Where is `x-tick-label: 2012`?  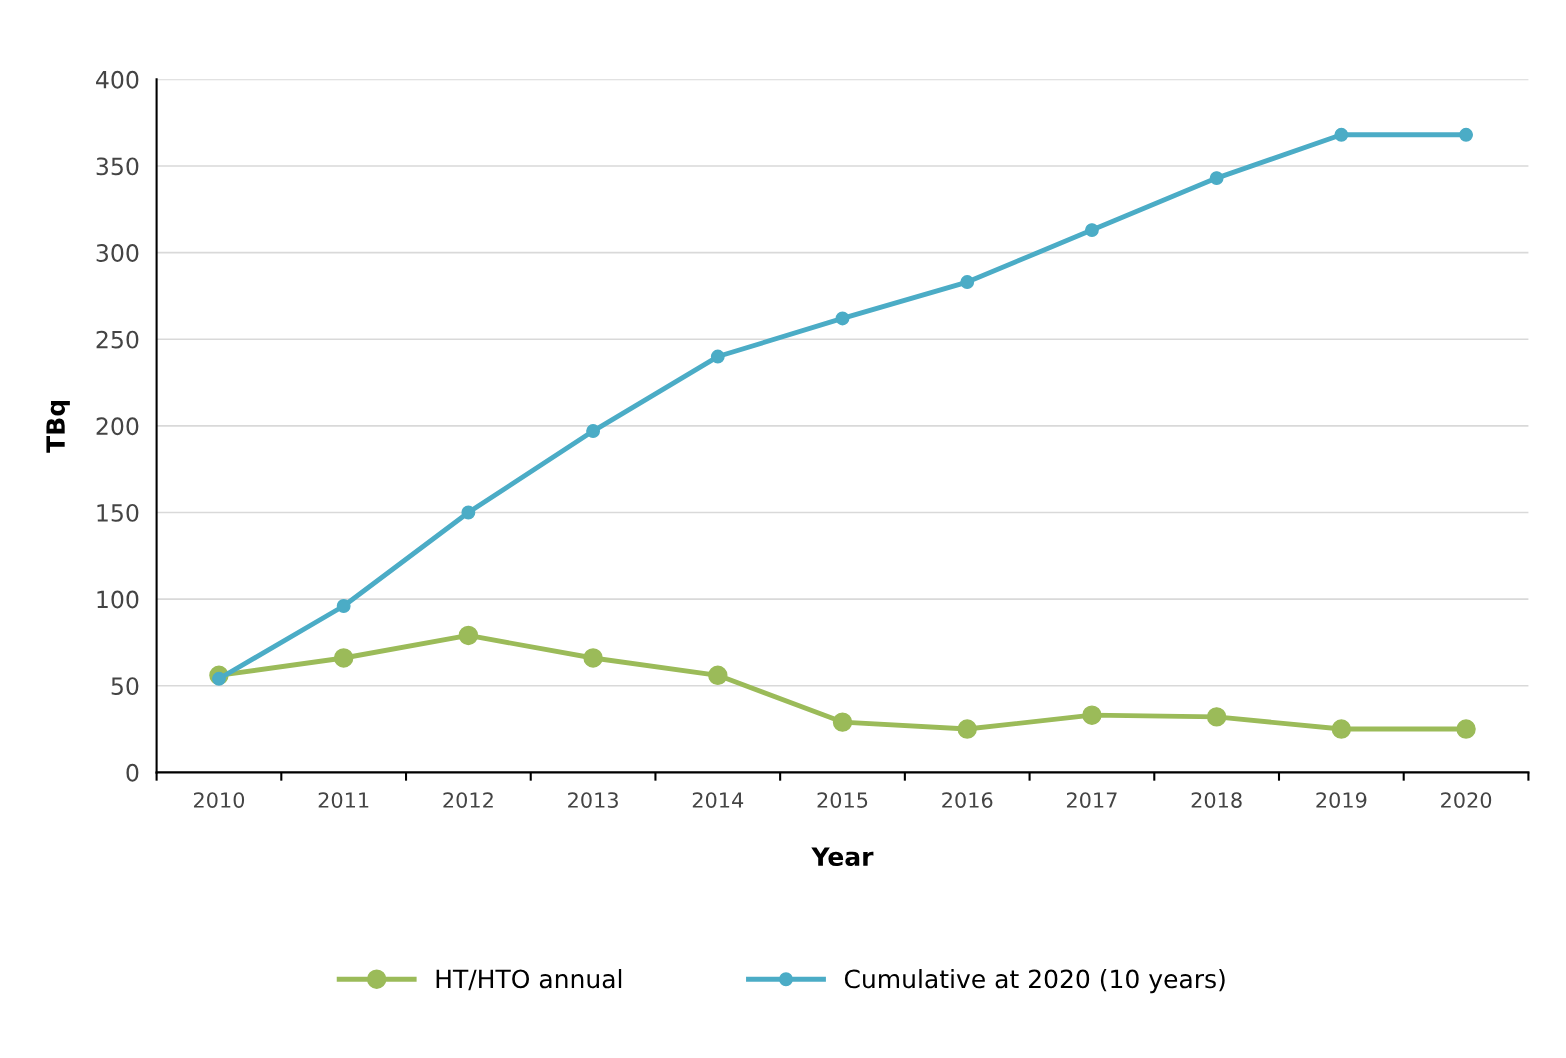
x-tick-label: 2012 is located at coordinates (468, 800).